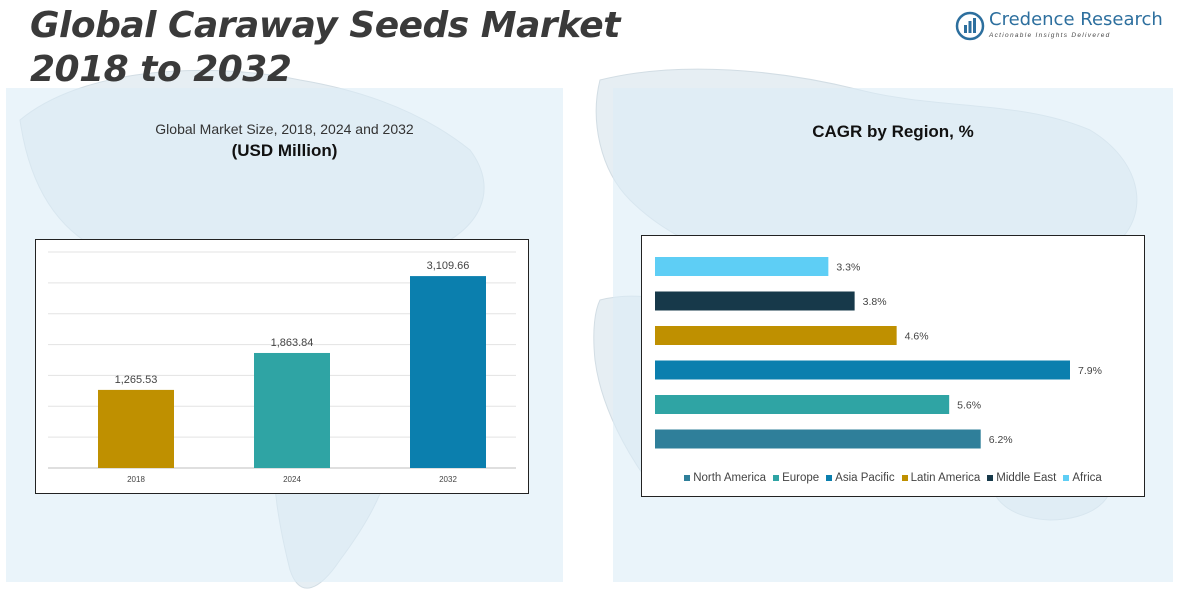  What do you see at coordinates (1090, 371) in the screenshot?
I see `cagr-value-label: 7.9%` at bounding box center [1090, 371].